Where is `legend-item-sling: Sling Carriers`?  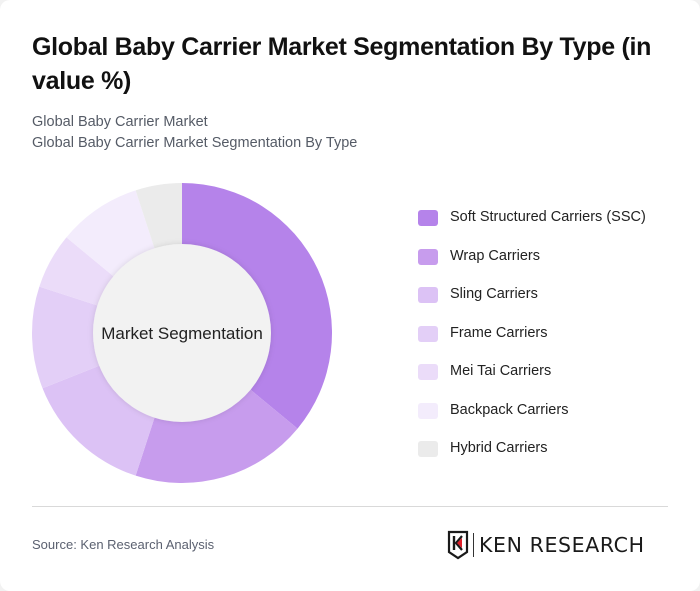
legend-item-sling: Sling Carriers is located at coordinates (532, 303).